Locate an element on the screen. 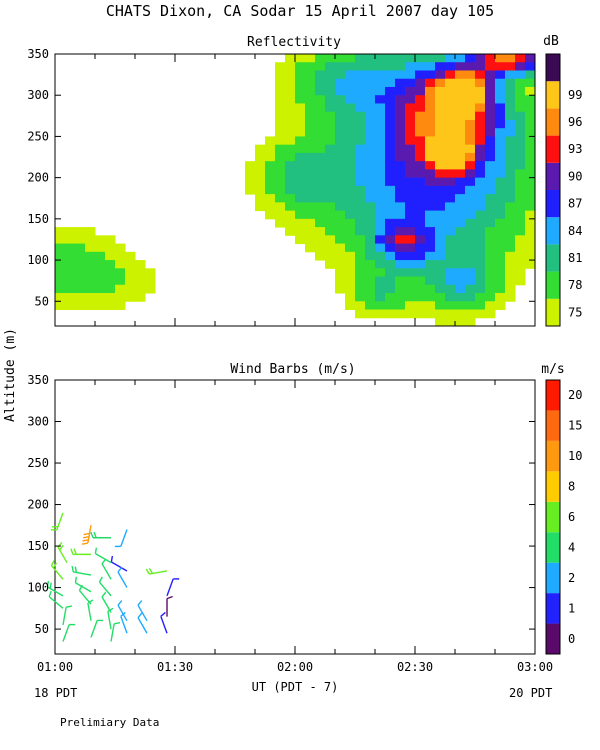  y-tick-label: 300 is located at coordinates (38, 422).